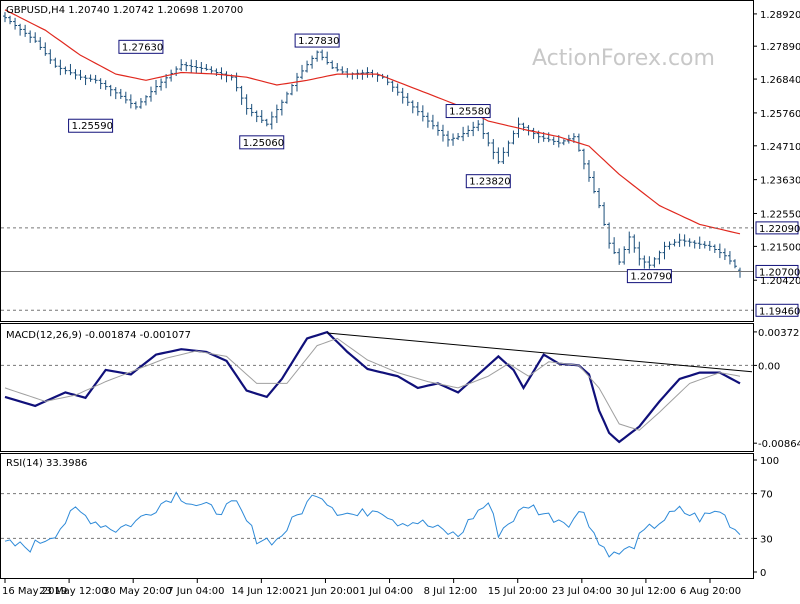  I want to click on price-annotation-label: 1.25060, so click(263, 143).